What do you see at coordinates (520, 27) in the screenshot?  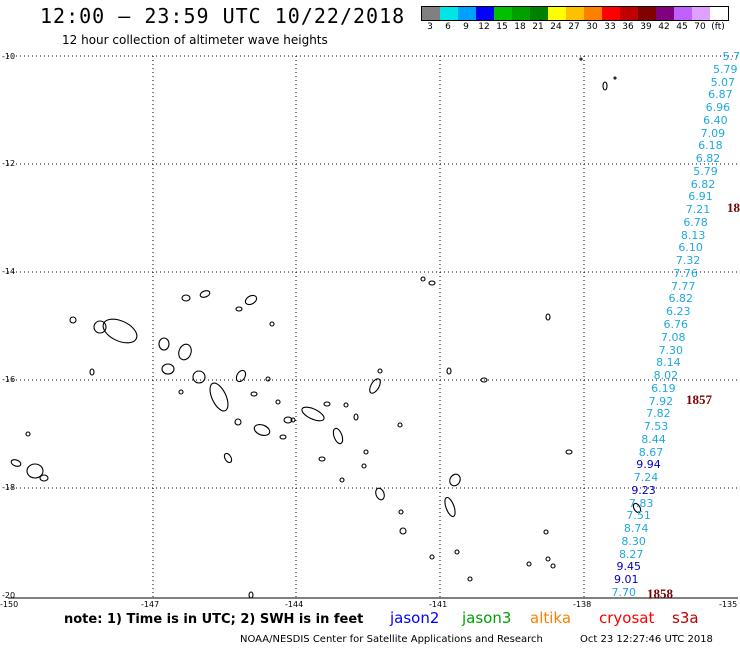 I see `legend-tick: 18` at bounding box center [520, 27].